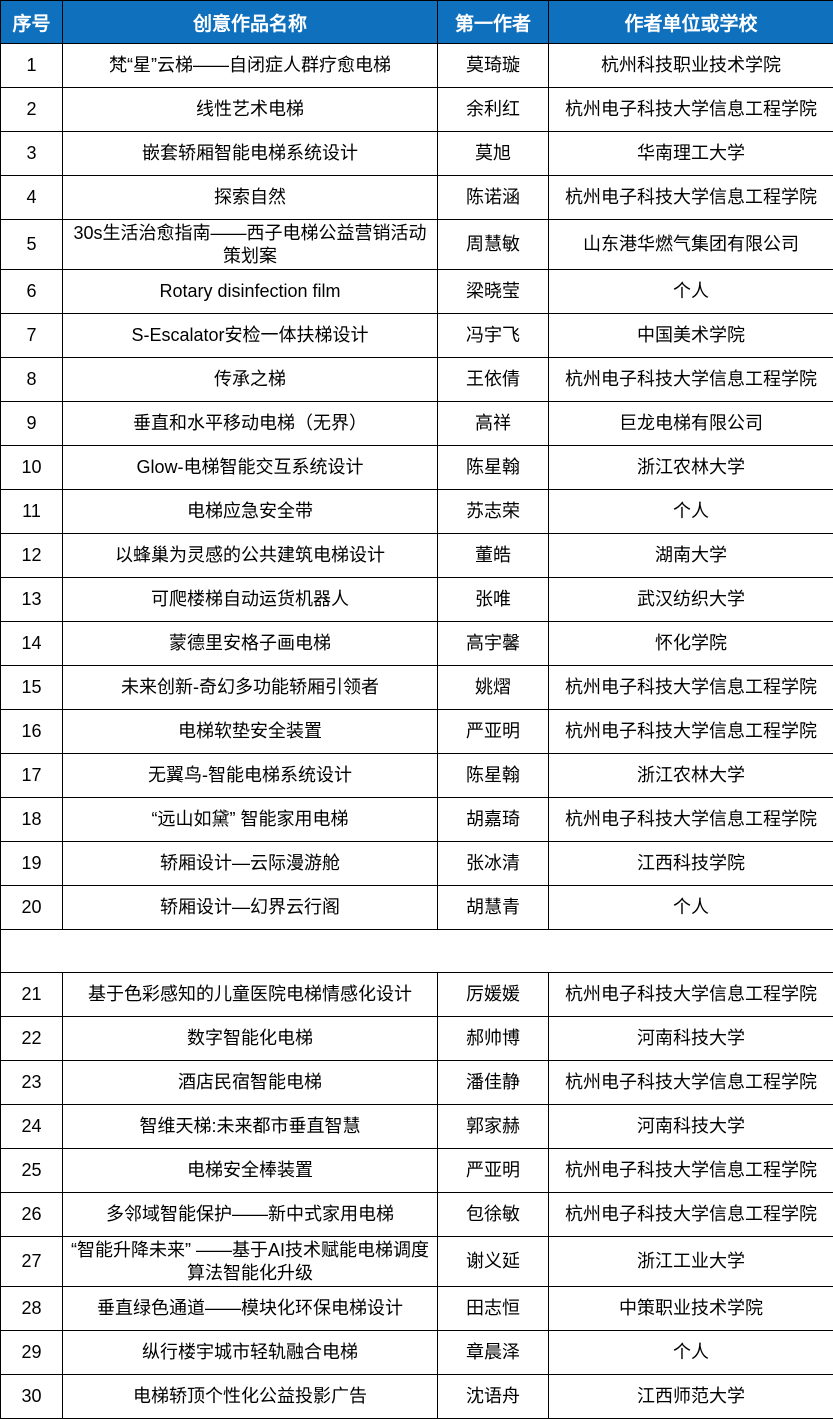  What do you see at coordinates (32, 22) in the screenshot?
I see `header-no: 序号` at bounding box center [32, 22].